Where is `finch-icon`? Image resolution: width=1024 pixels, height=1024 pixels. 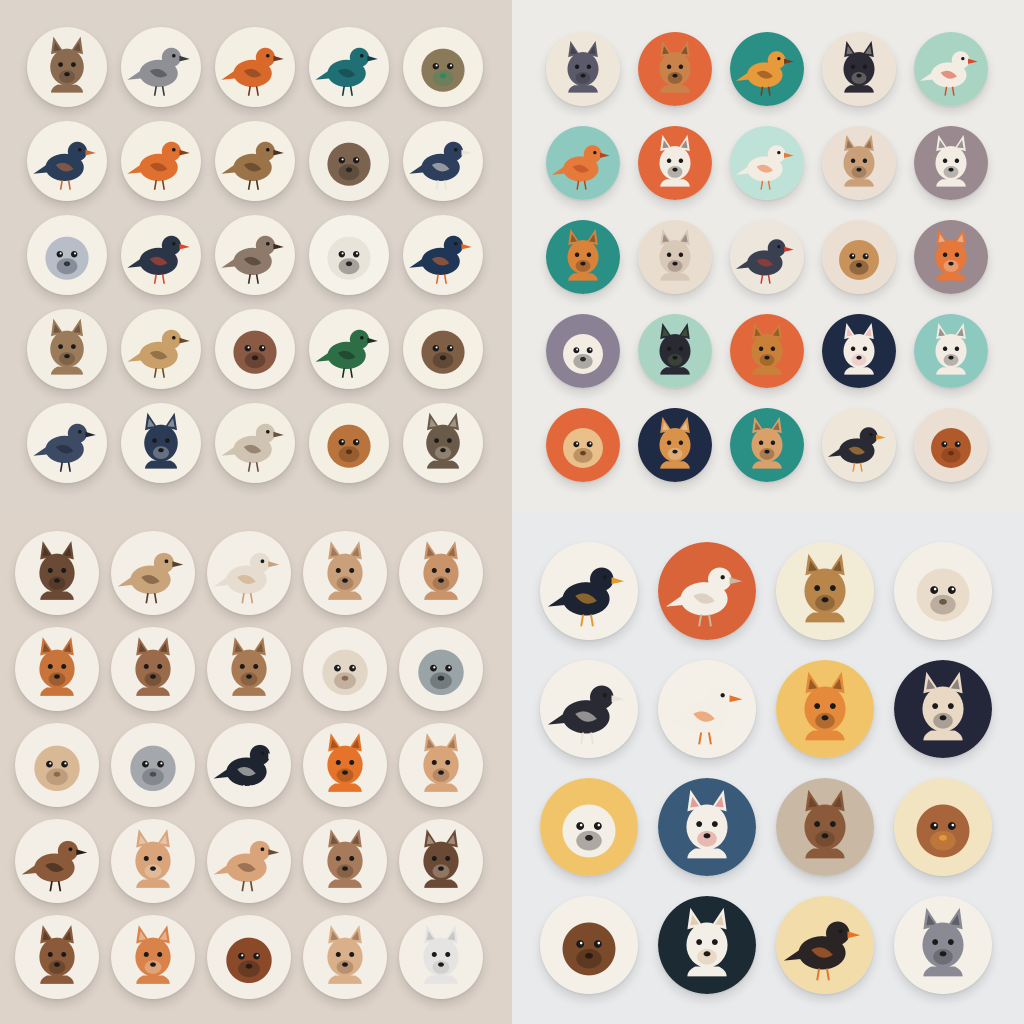
finch-icon is located at coordinates (767, 69).